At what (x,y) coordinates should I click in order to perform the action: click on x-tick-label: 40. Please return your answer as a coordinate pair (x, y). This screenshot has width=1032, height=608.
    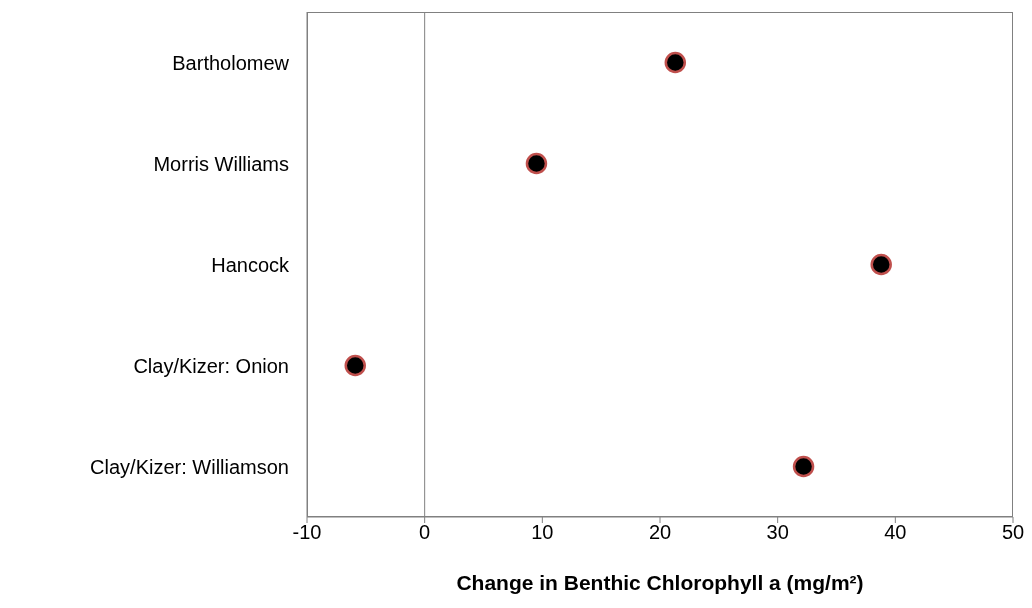
    Looking at the image, I should click on (895, 532).